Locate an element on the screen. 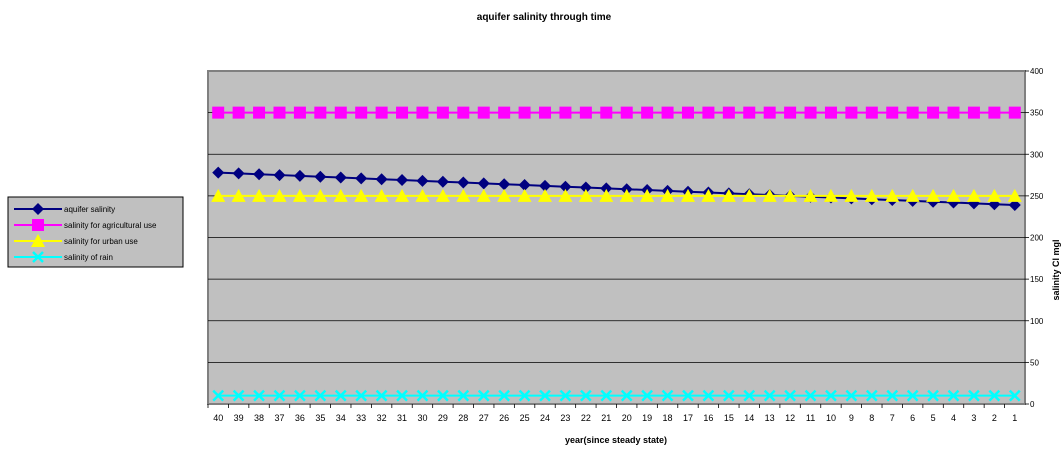  y-tick-label: 300 is located at coordinates (1037, 154).